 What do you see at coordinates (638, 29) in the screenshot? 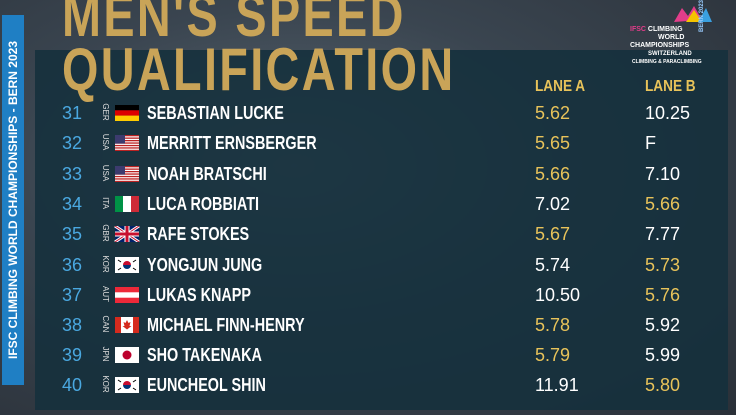
I see `logo-brand: IFSC` at bounding box center [638, 29].